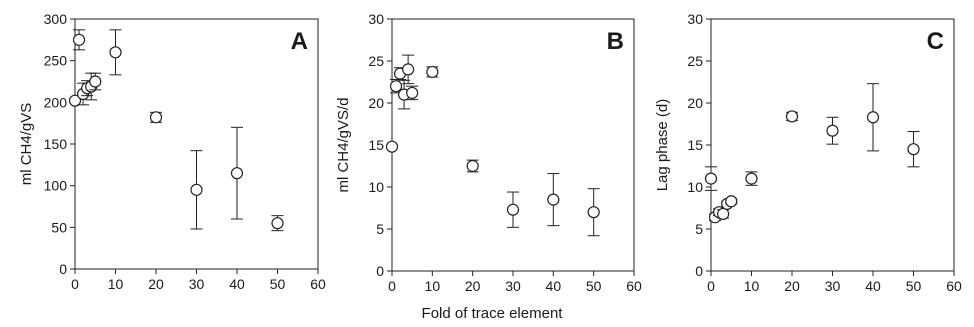 The image size is (974, 327). Describe the element at coordinates (299, 41) in the screenshot. I see `panel-letter-a: A` at that location.